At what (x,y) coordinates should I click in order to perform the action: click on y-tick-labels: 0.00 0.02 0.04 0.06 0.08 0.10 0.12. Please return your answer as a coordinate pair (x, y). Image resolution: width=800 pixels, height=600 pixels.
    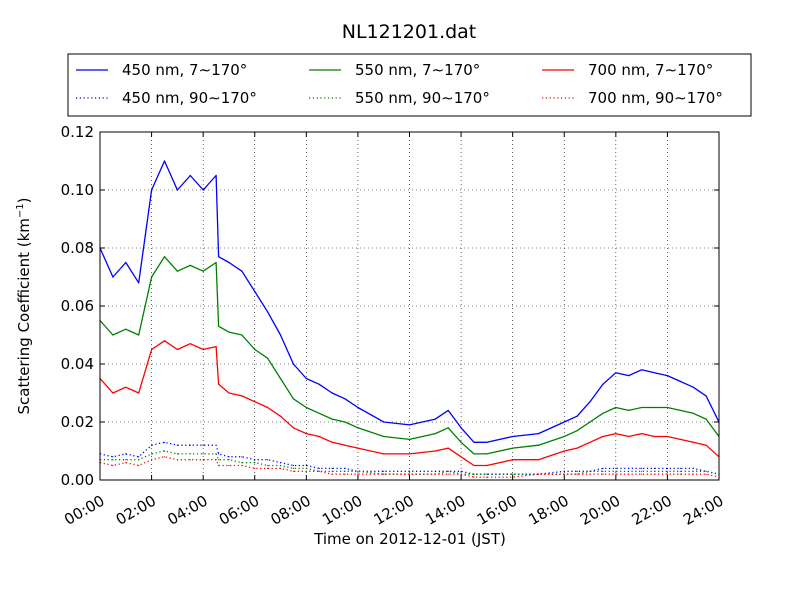
    Looking at the image, I should click on (77, 306).